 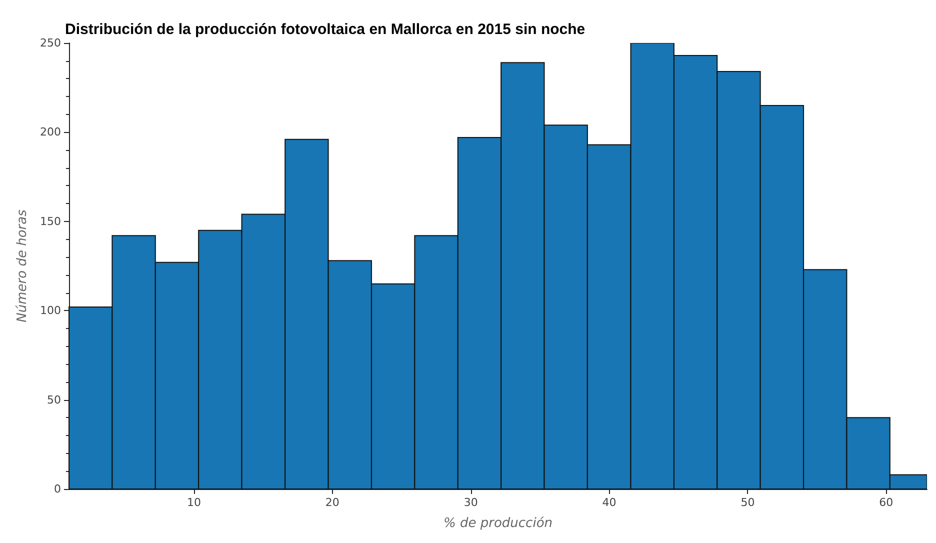 I want to click on x-tick-label: 10, so click(x=194, y=502).